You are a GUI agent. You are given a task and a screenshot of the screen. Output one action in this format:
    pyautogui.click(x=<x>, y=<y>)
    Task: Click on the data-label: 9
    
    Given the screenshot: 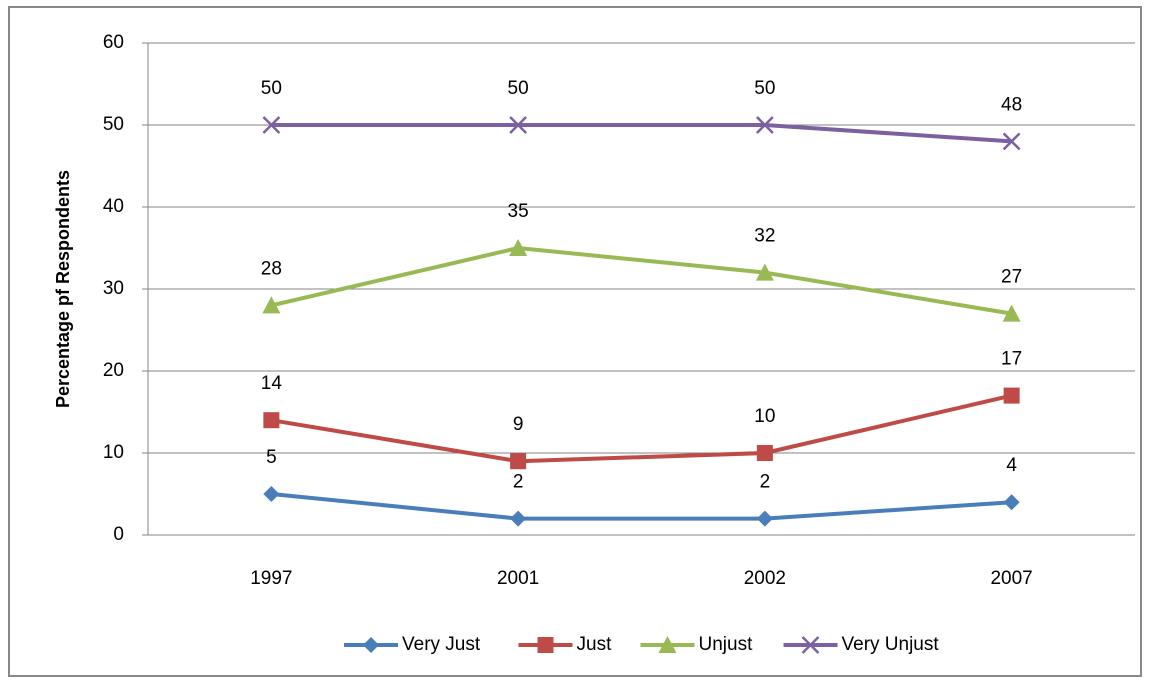 What is the action you would take?
    pyautogui.click(x=518, y=424)
    